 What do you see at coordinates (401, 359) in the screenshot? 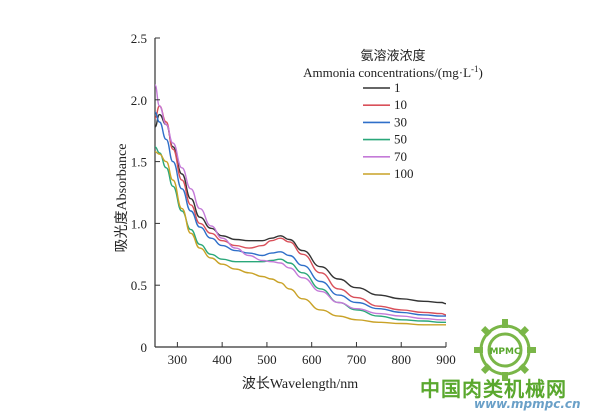
I see `x-tick-label: 800` at bounding box center [401, 359].